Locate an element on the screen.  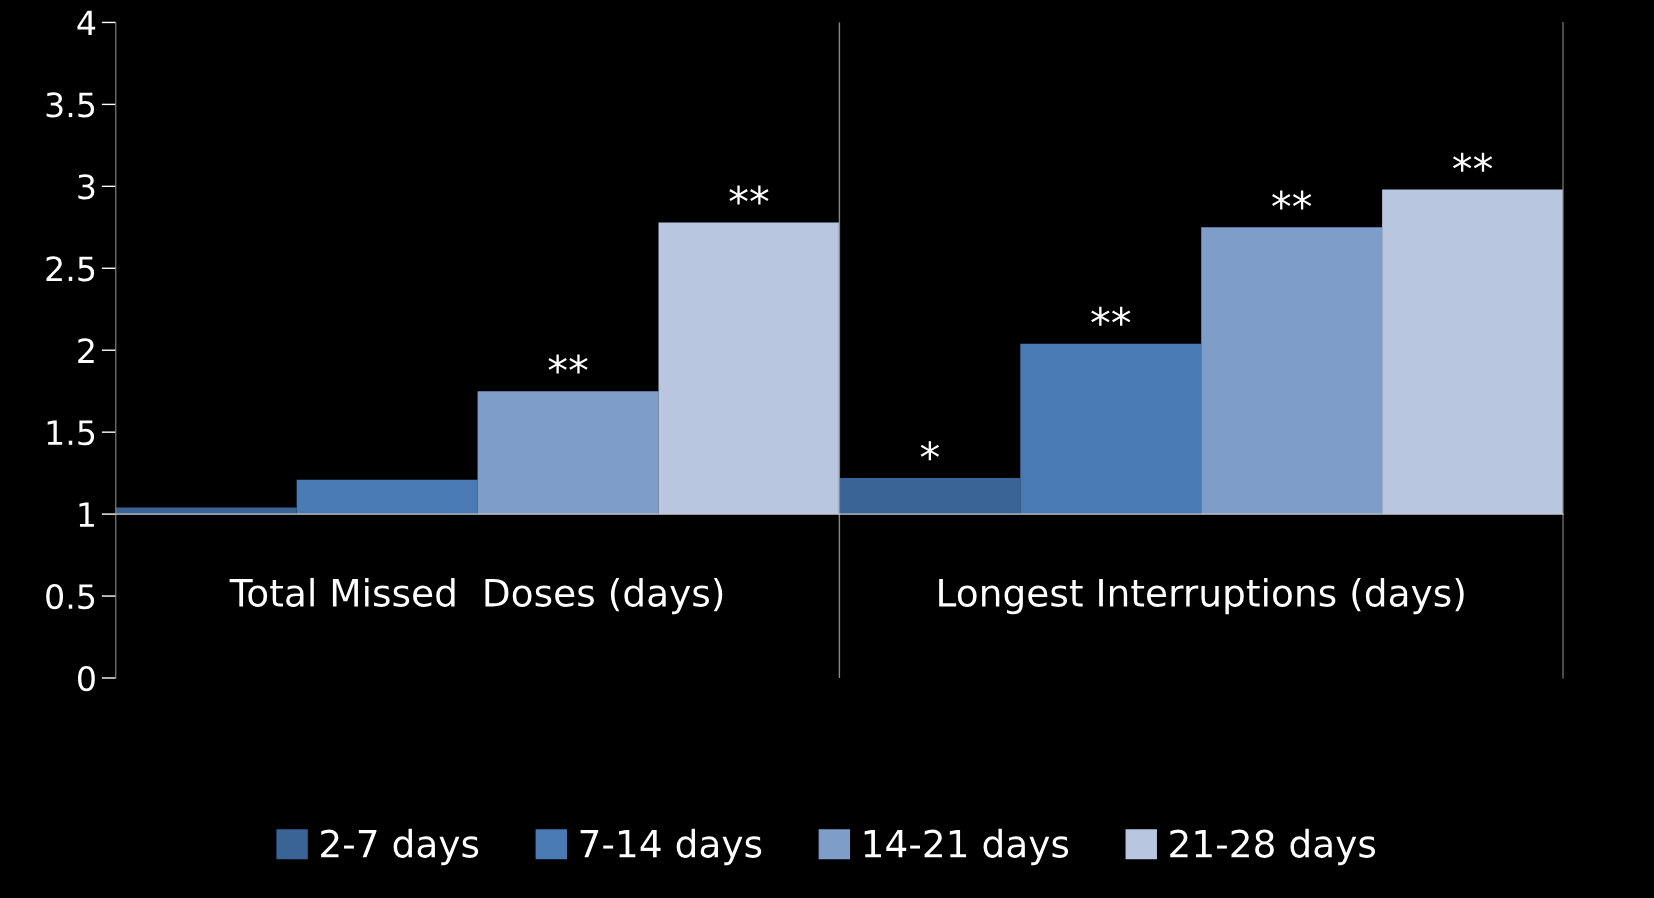
y-tick-label: 3 is located at coordinates (86, 187).